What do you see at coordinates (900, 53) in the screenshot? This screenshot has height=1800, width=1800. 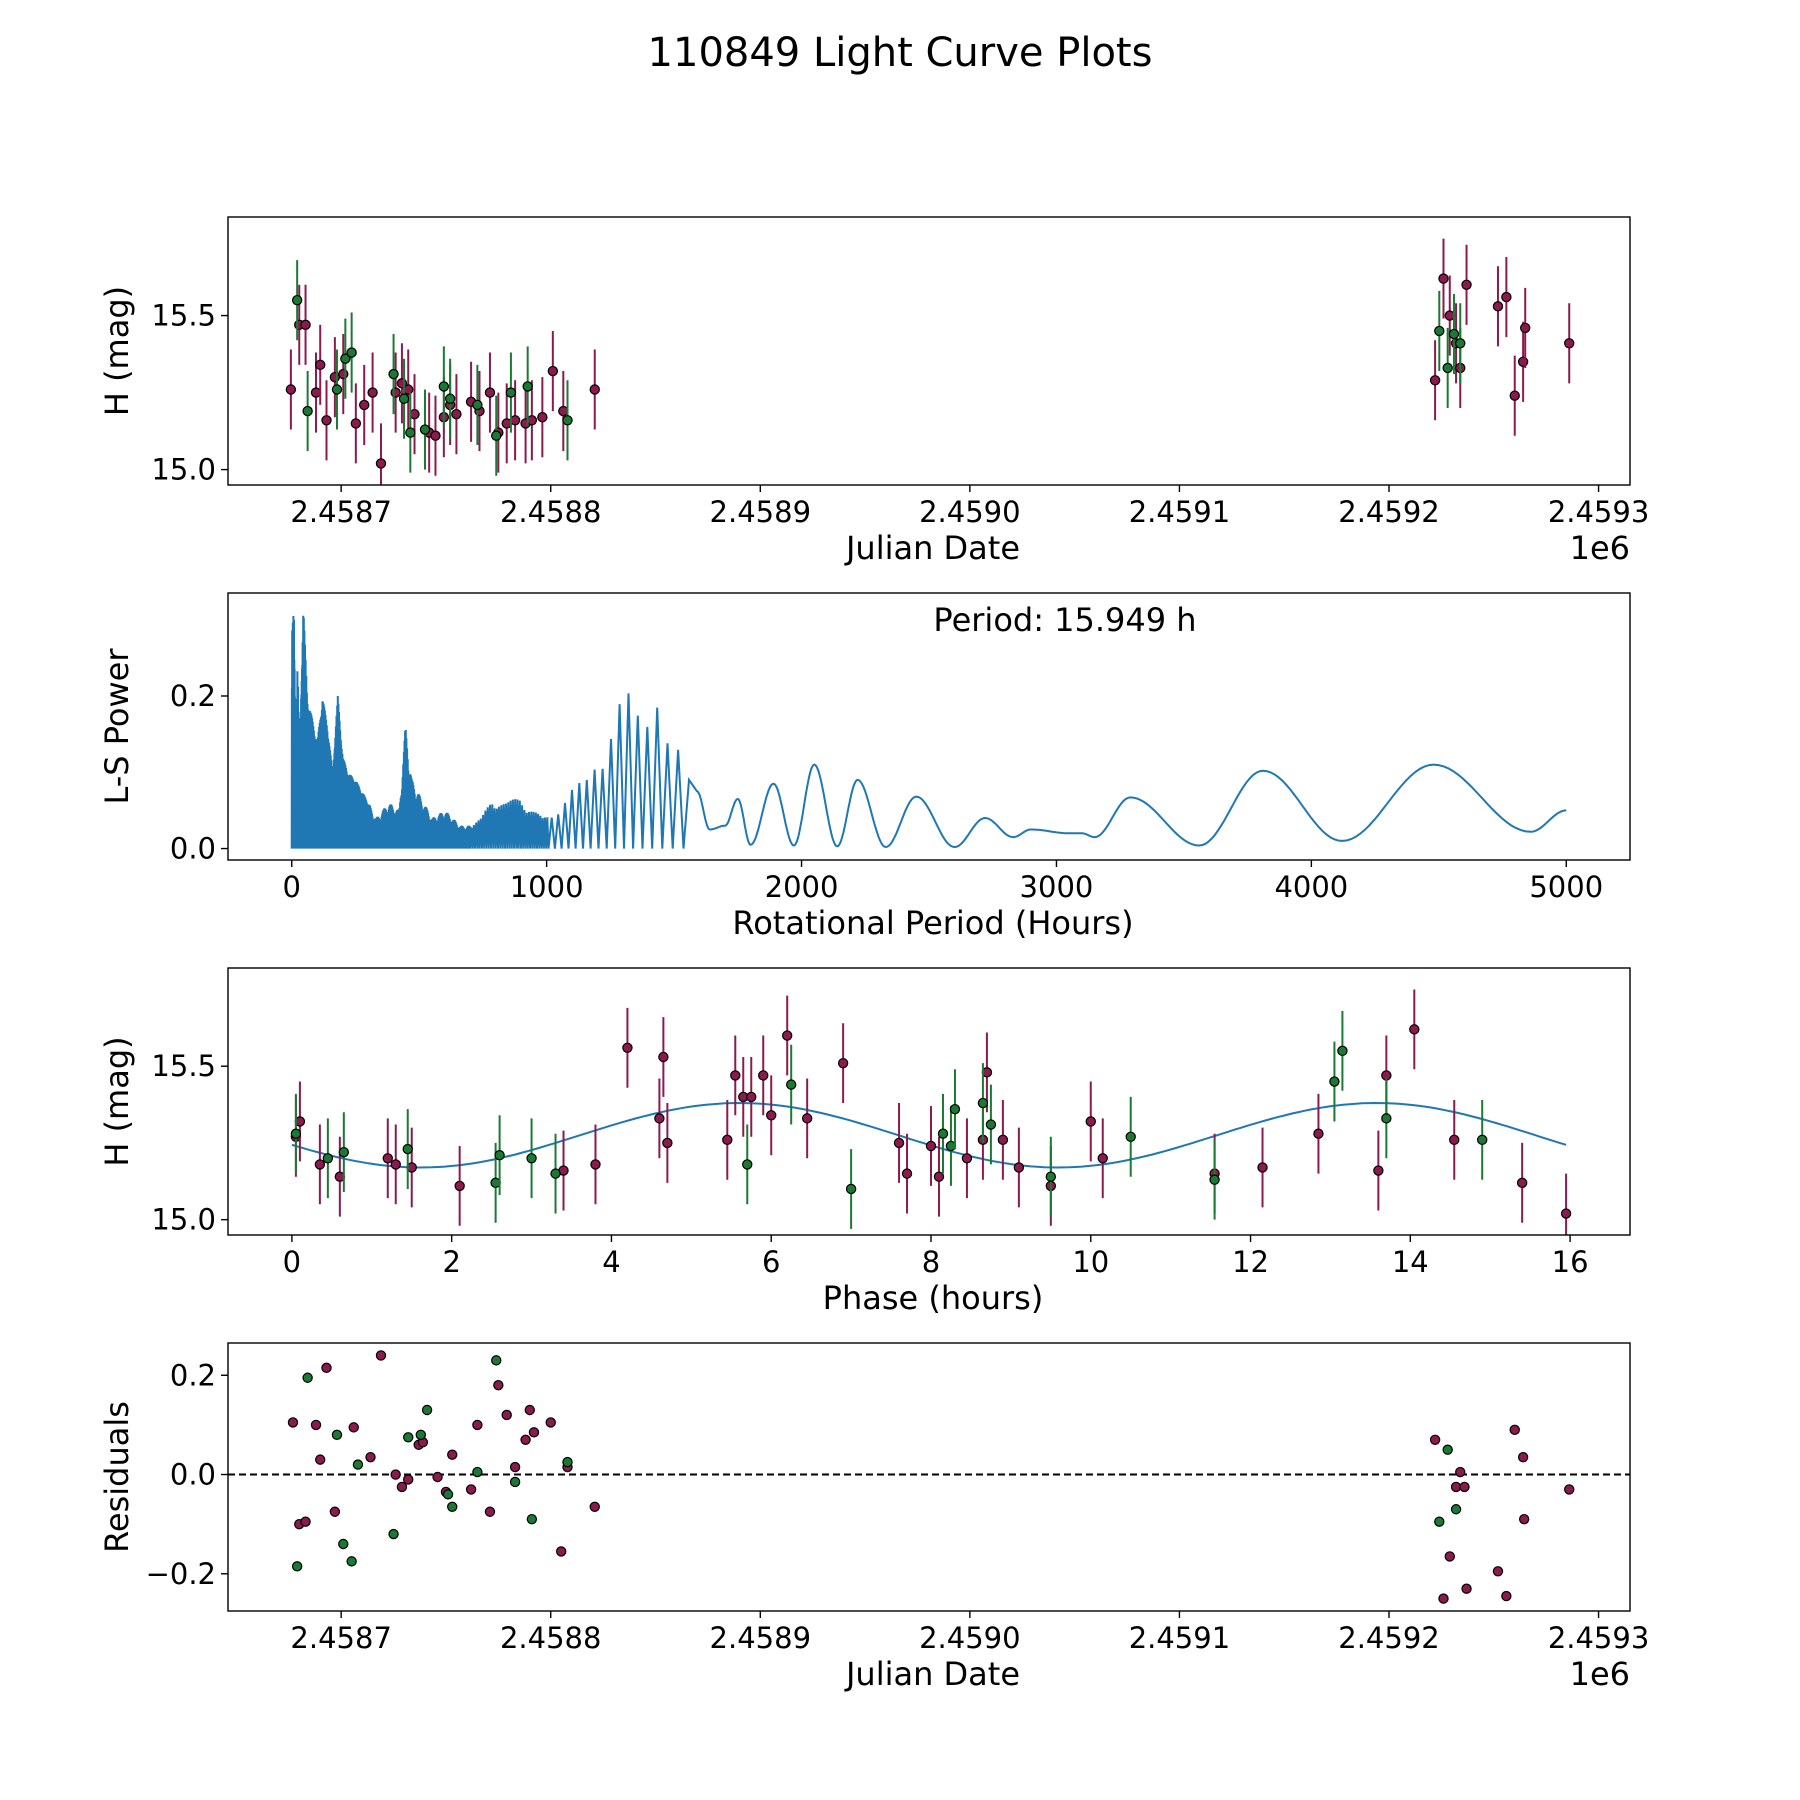 I see `figure-title: 110849 Light Curve Plots` at bounding box center [900, 53].